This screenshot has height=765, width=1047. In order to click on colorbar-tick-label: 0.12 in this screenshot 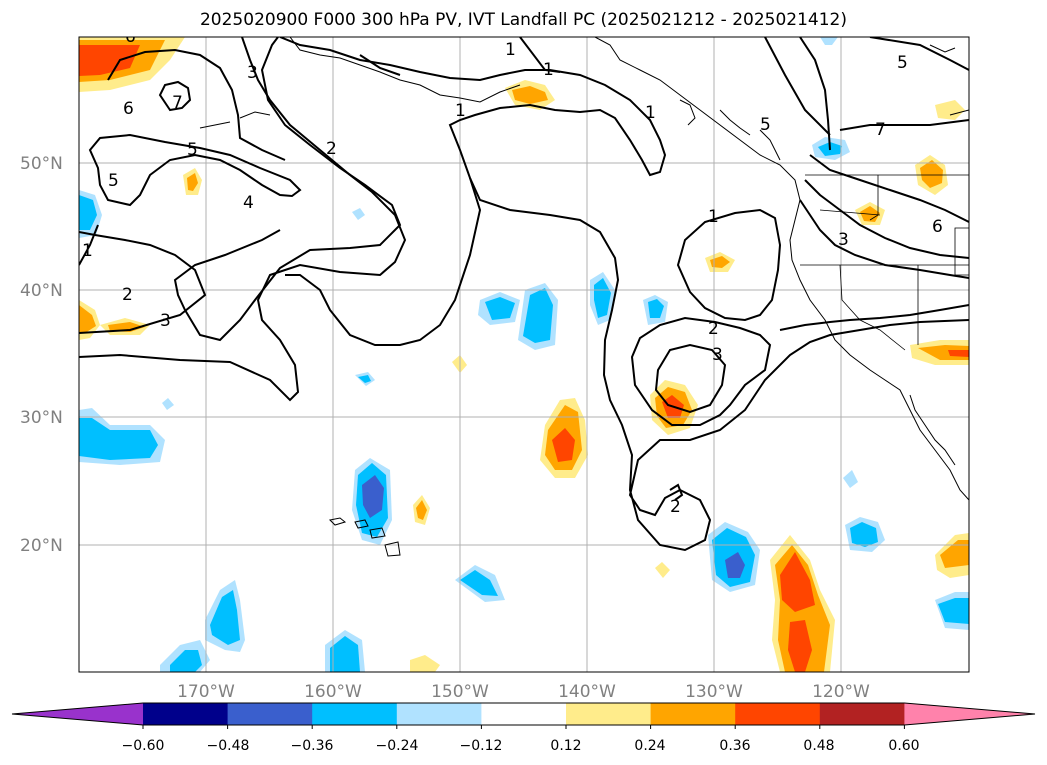, I will do `click(565, 746)`.